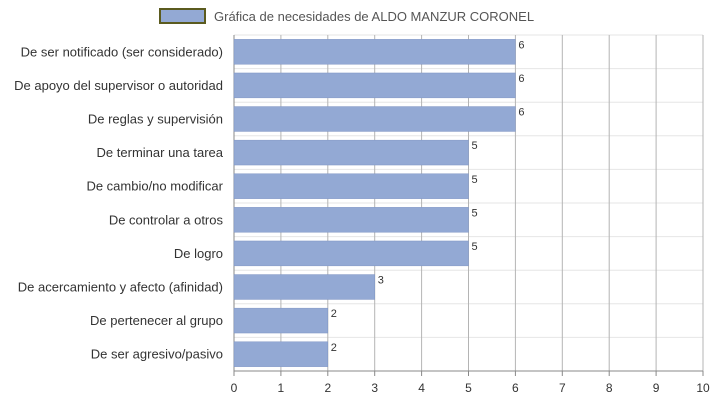 The image size is (714, 402). What do you see at coordinates (656, 388) in the screenshot?
I see `x-tick-label: 9` at bounding box center [656, 388].